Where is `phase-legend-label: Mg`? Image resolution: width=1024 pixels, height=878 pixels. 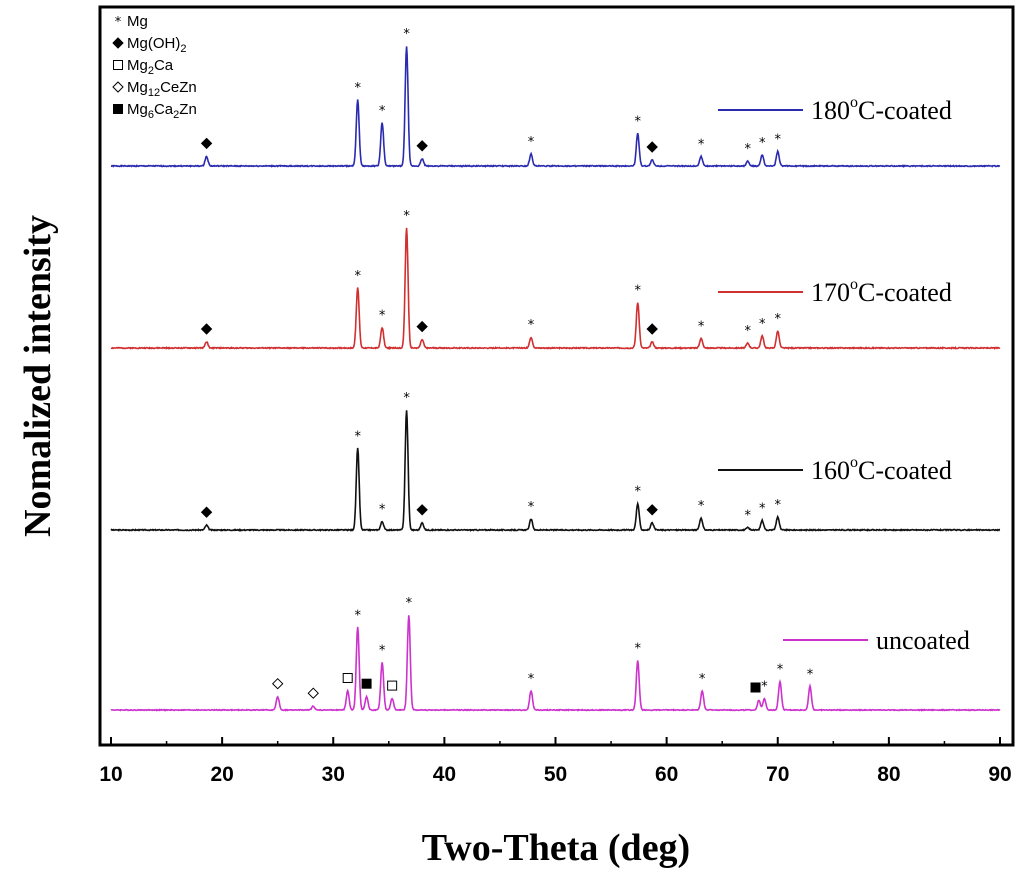 phase-legend-label: Mg is located at coordinates (137, 21).